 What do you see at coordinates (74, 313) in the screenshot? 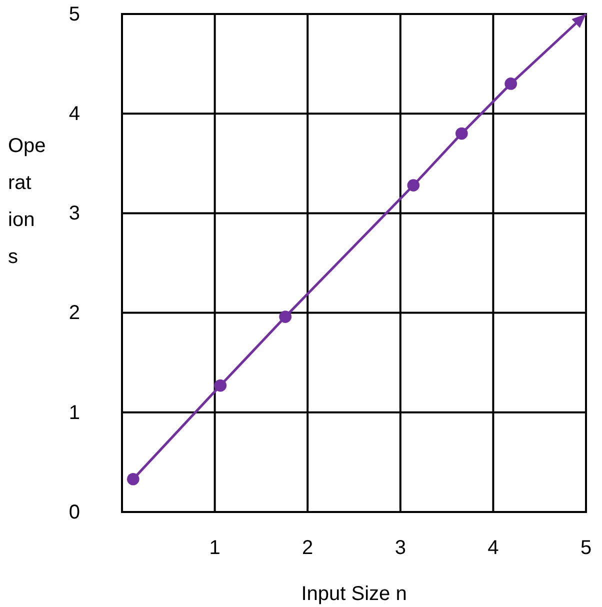
I see `y-tick-label: 2` at bounding box center [74, 313].